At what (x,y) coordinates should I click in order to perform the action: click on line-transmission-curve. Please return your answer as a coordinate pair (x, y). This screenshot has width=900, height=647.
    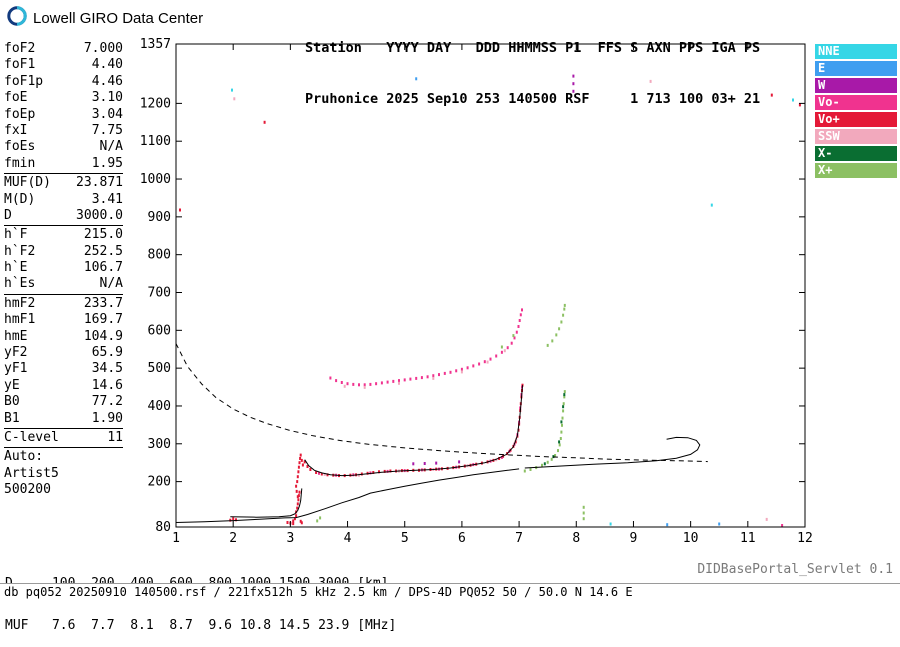
    Looking at the image, I should click on (441, 403).